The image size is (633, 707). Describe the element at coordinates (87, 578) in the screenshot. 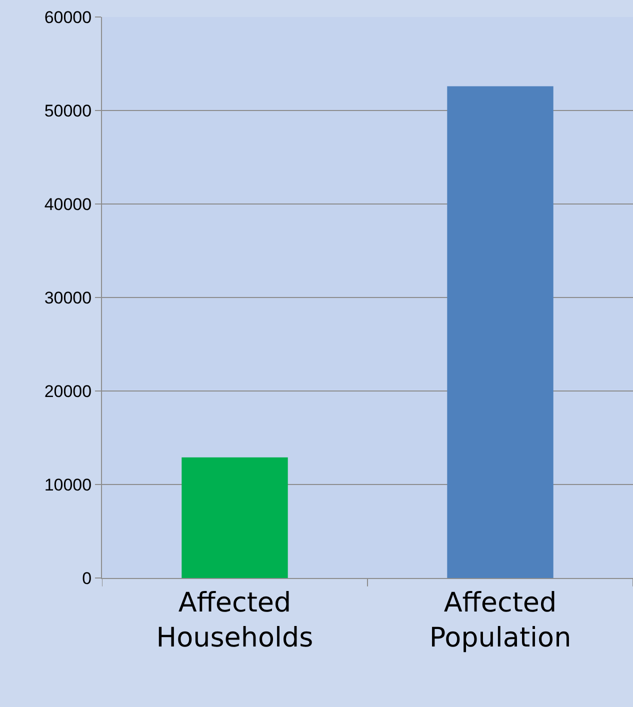

I see `y-tick-label: 0` at that location.